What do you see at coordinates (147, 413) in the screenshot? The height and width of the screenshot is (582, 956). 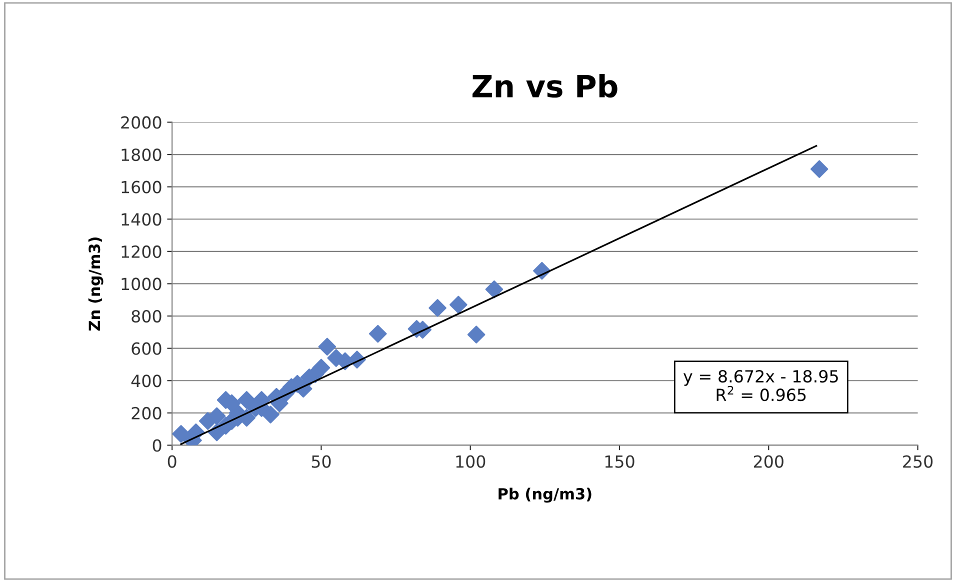 I see `y-tick-label: 200` at bounding box center [147, 413].